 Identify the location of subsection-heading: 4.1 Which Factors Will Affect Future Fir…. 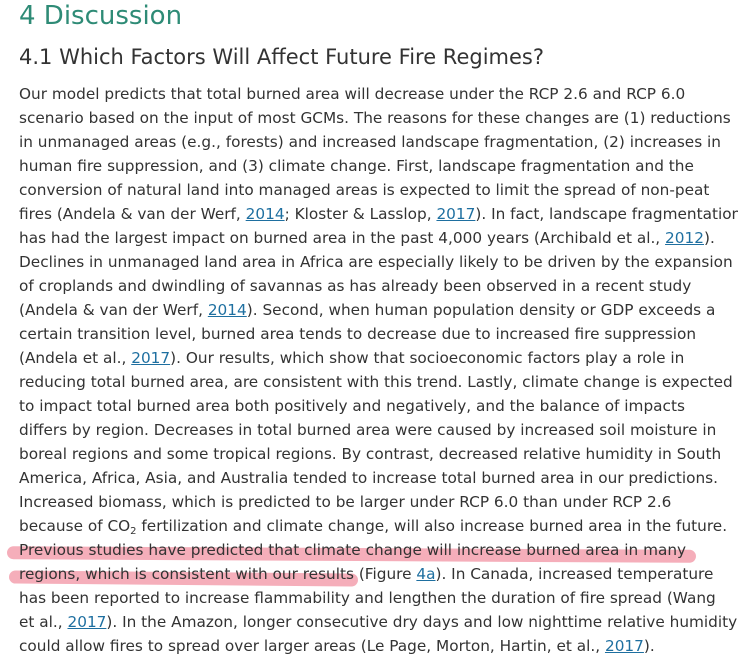
(281, 57).